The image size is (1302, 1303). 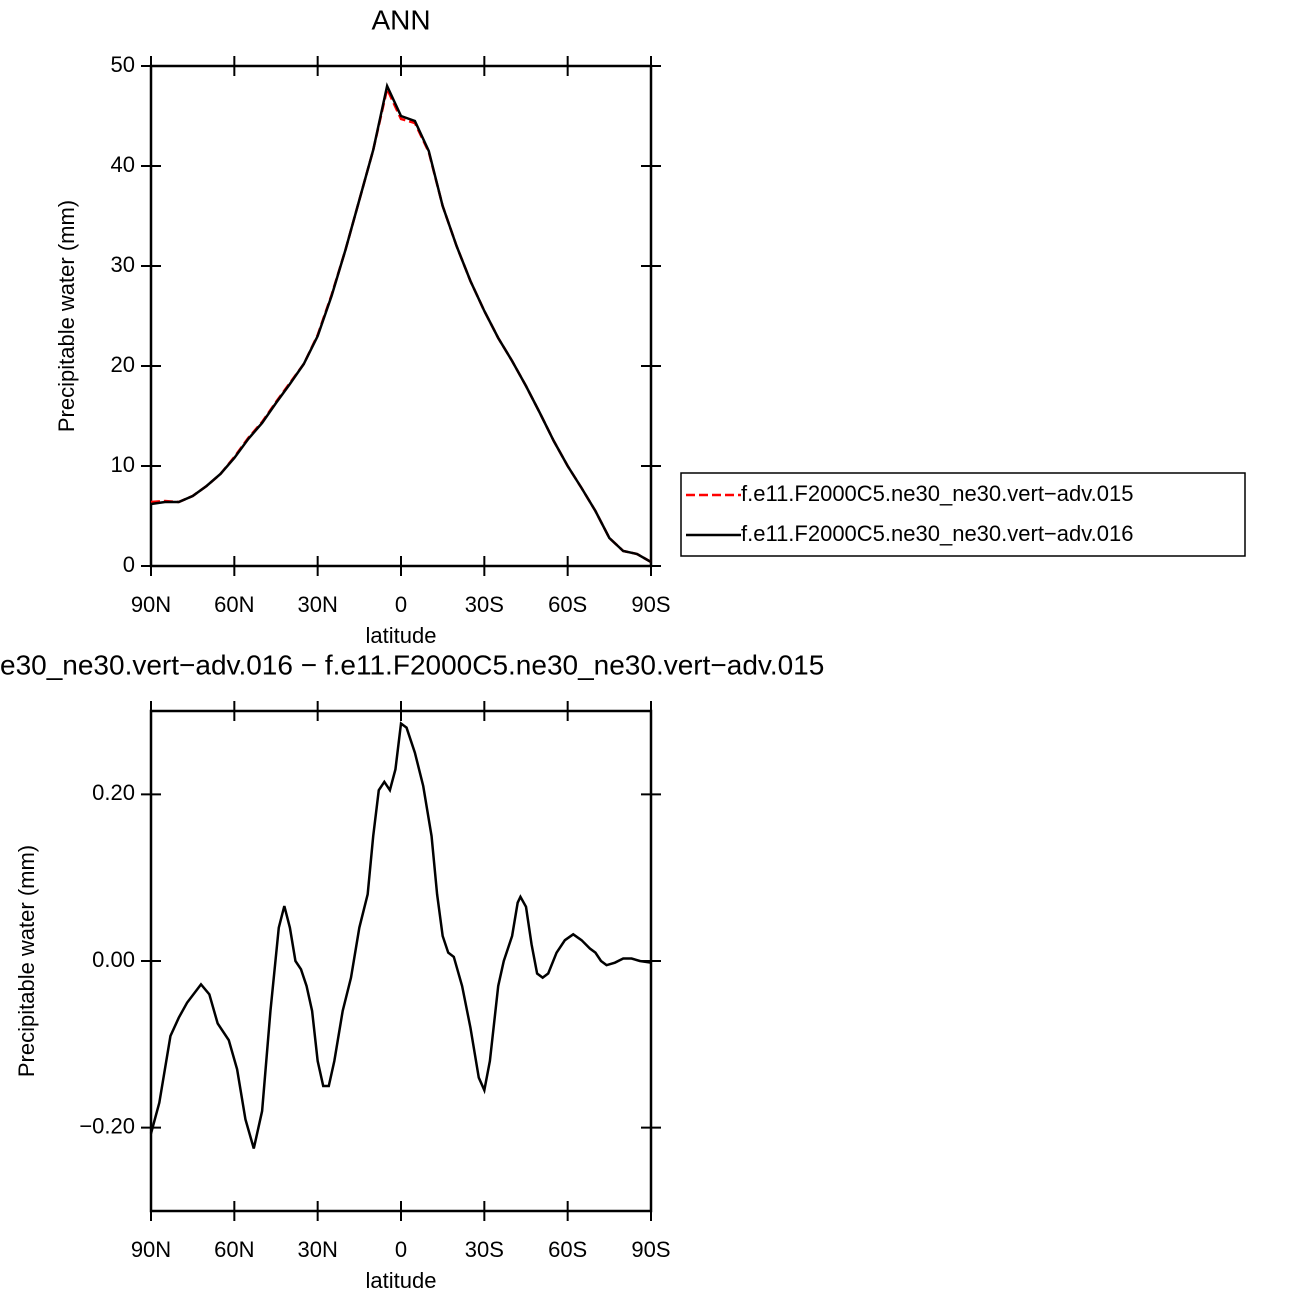 What do you see at coordinates (113, 792) in the screenshot?
I see `y-tick-label: 0.20` at bounding box center [113, 792].